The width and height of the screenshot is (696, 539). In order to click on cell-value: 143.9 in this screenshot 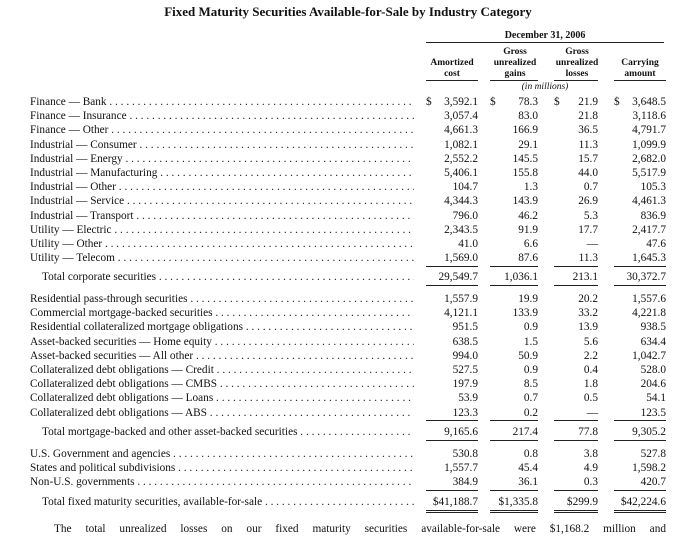, I will do `click(525, 201)`.